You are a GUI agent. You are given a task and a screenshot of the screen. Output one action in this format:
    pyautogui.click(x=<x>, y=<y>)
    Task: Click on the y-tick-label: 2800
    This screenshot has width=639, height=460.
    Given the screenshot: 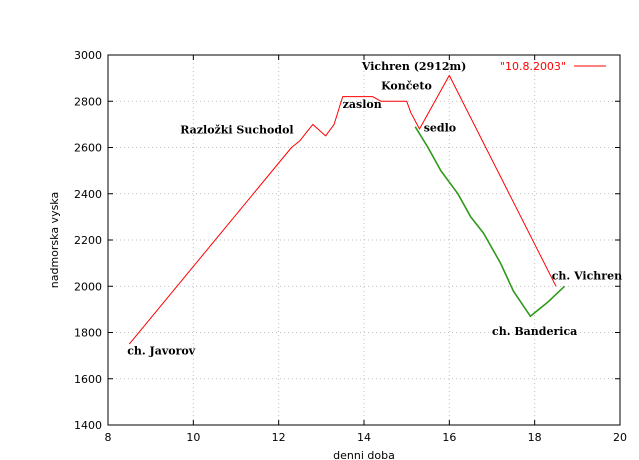 What is the action you would take?
    pyautogui.click(x=88, y=101)
    